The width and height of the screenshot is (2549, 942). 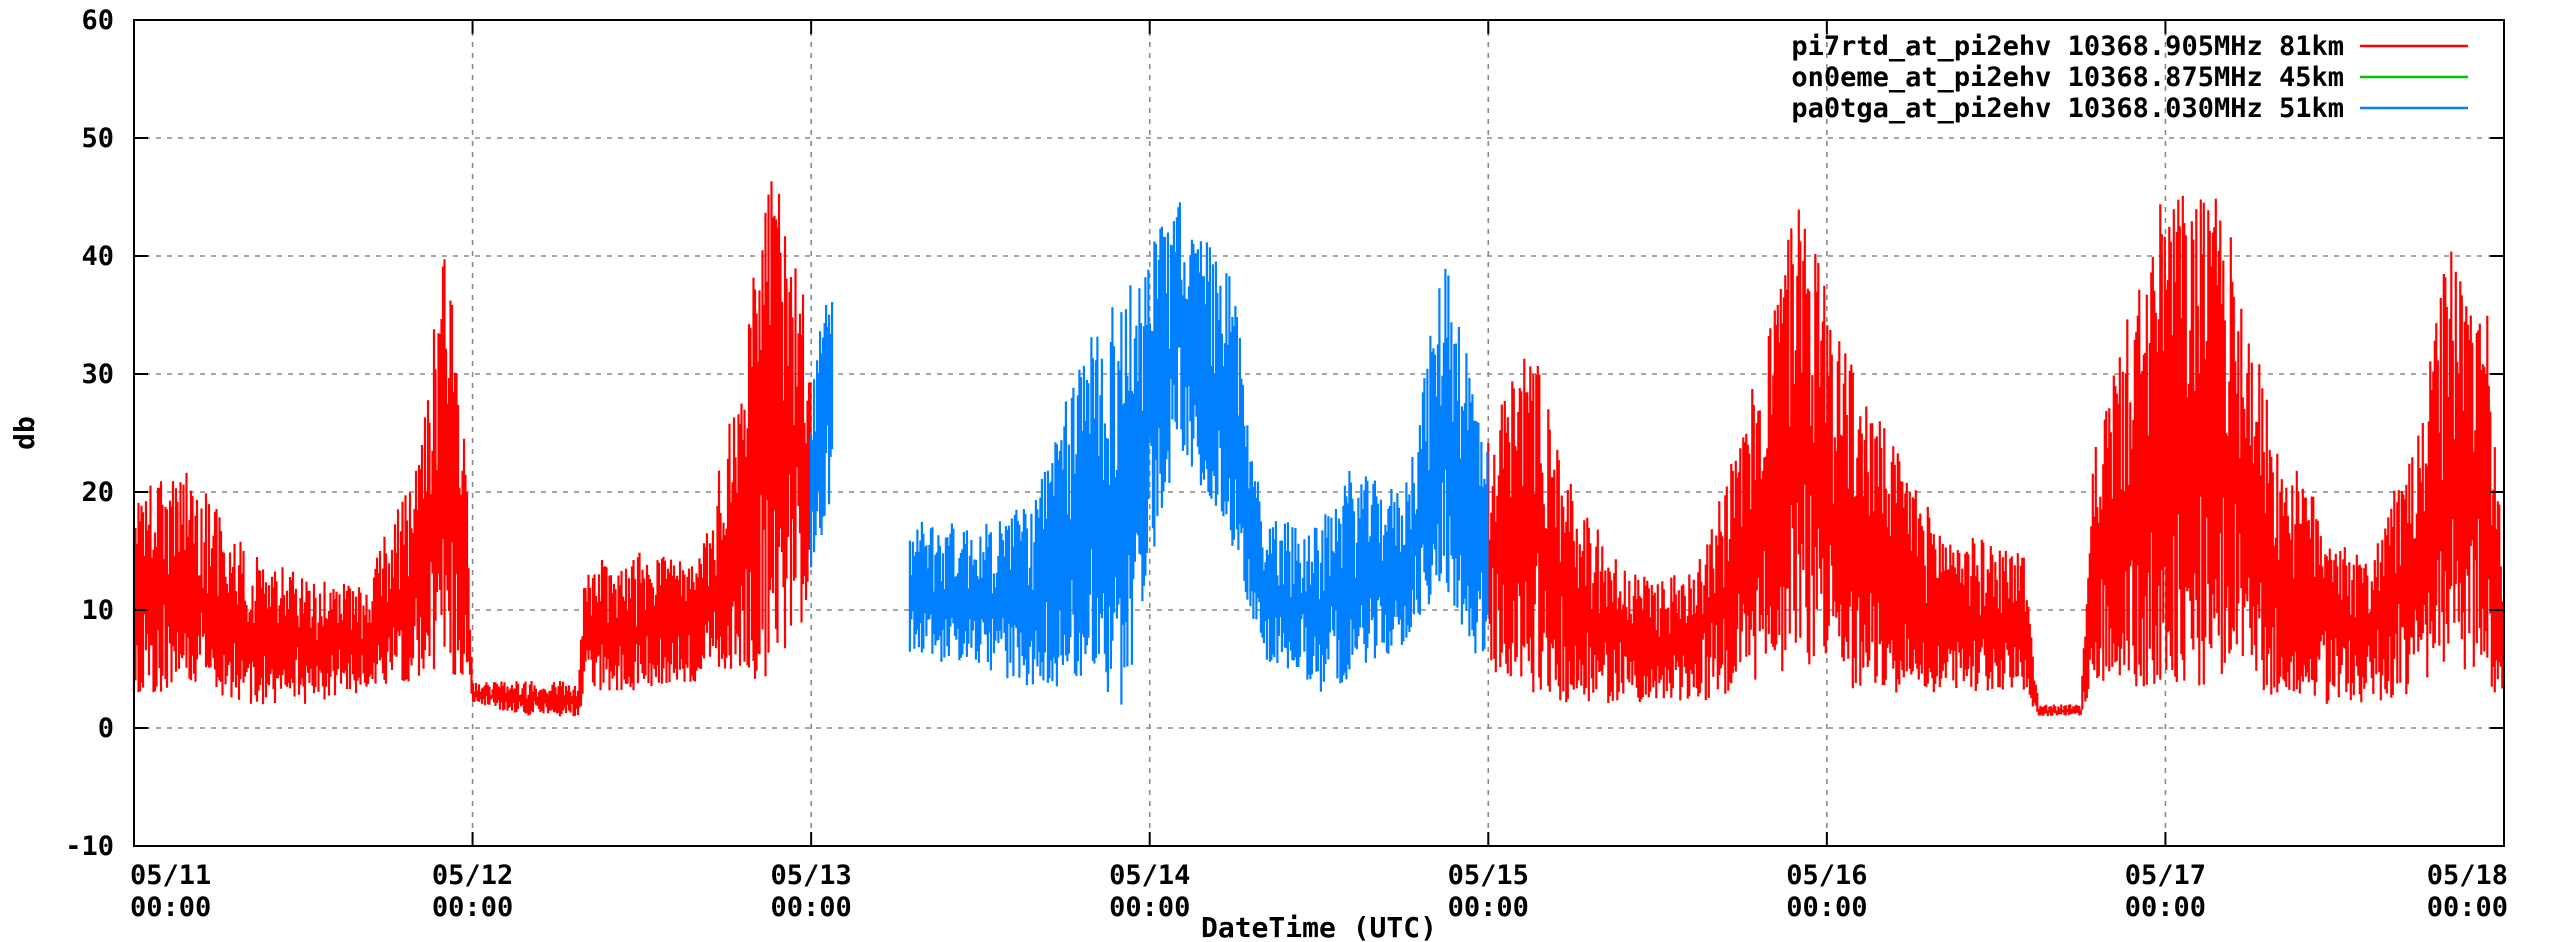 What do you see at coordinates (97, 610) in the screenshot?
I see `y-tick-label: 10` at bounding box center [97, 610].